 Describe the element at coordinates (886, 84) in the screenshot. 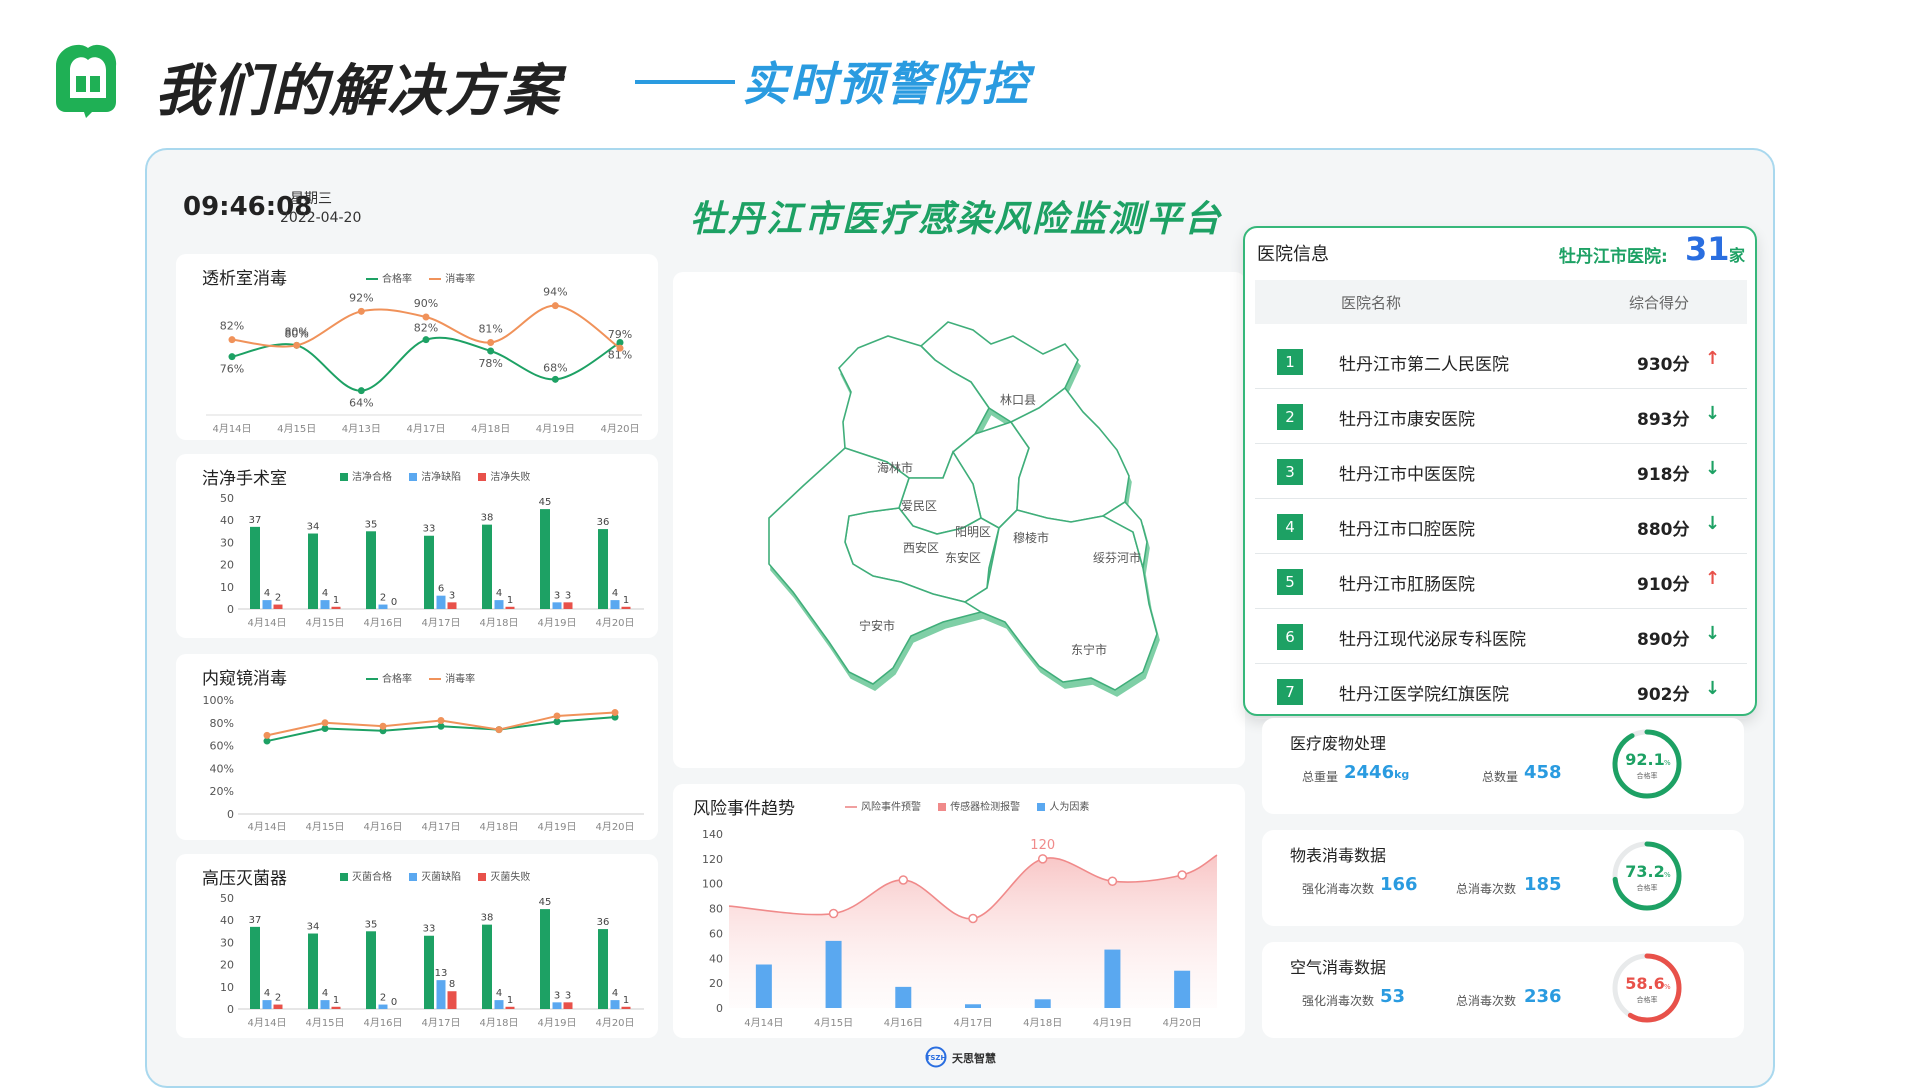

I see `slide-subtitle: 实时预警防控` at that location.